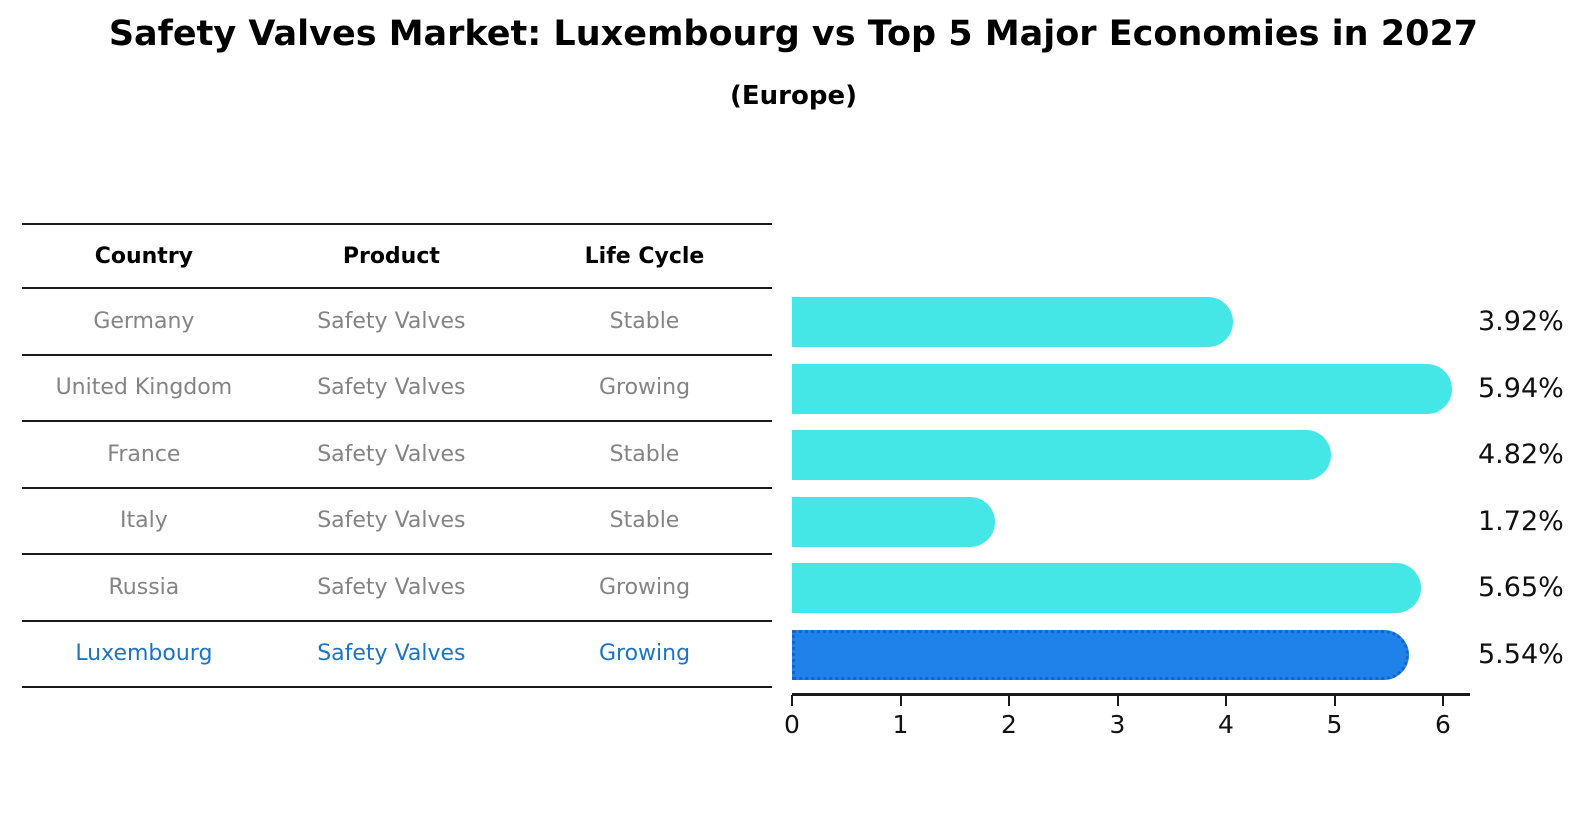  What do you see at coordinates (1226, 724) in the screenshot?
I see `tick-label: 4` at bounding box center [1226, 724].